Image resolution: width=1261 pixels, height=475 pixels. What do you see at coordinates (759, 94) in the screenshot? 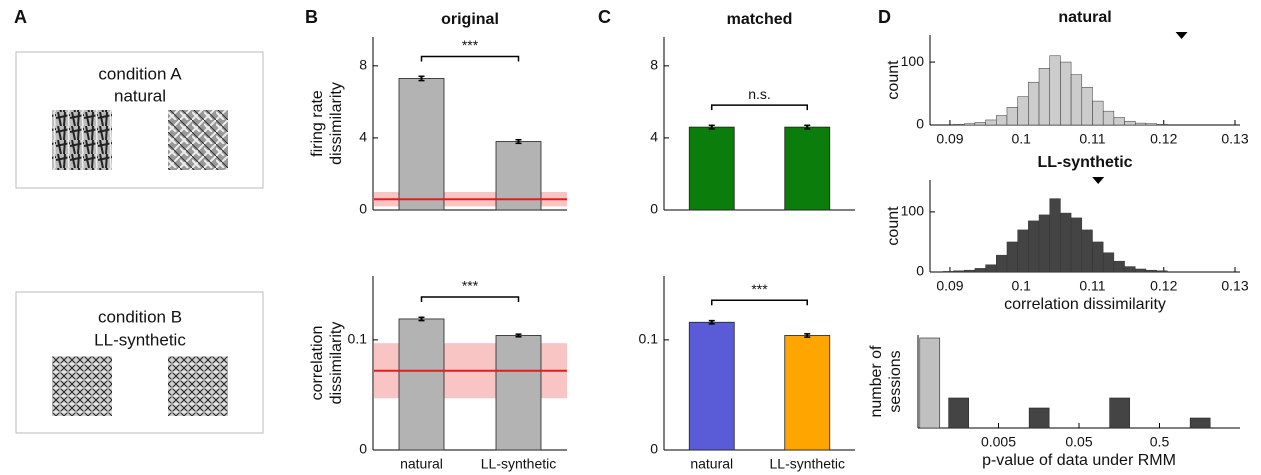
I see `significance-label: n.s.` at bounding box center [759, 94].